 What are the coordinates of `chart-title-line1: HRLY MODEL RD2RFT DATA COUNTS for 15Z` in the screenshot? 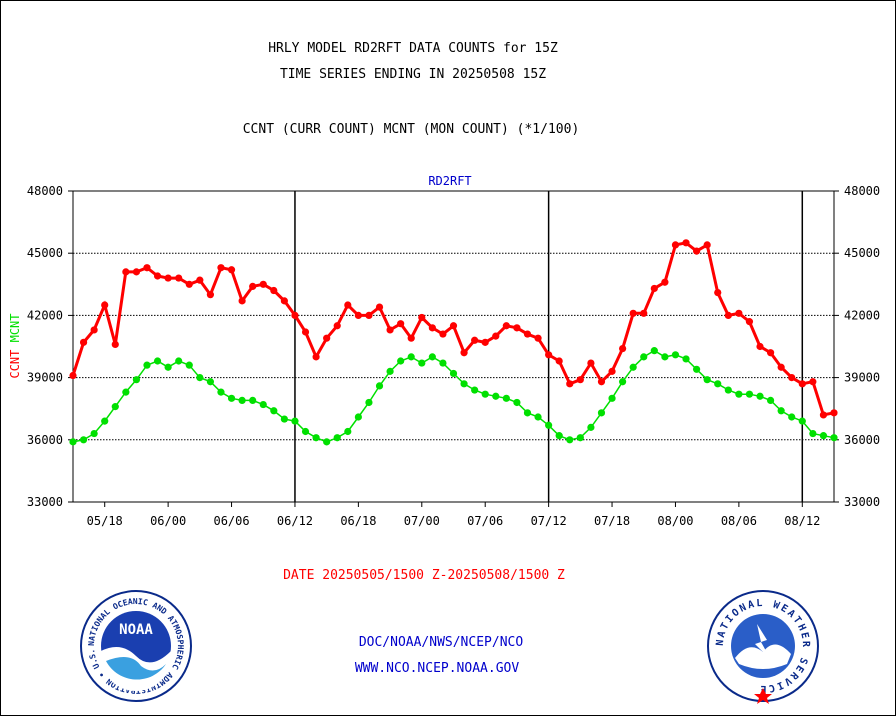 It's located at (413, 48).